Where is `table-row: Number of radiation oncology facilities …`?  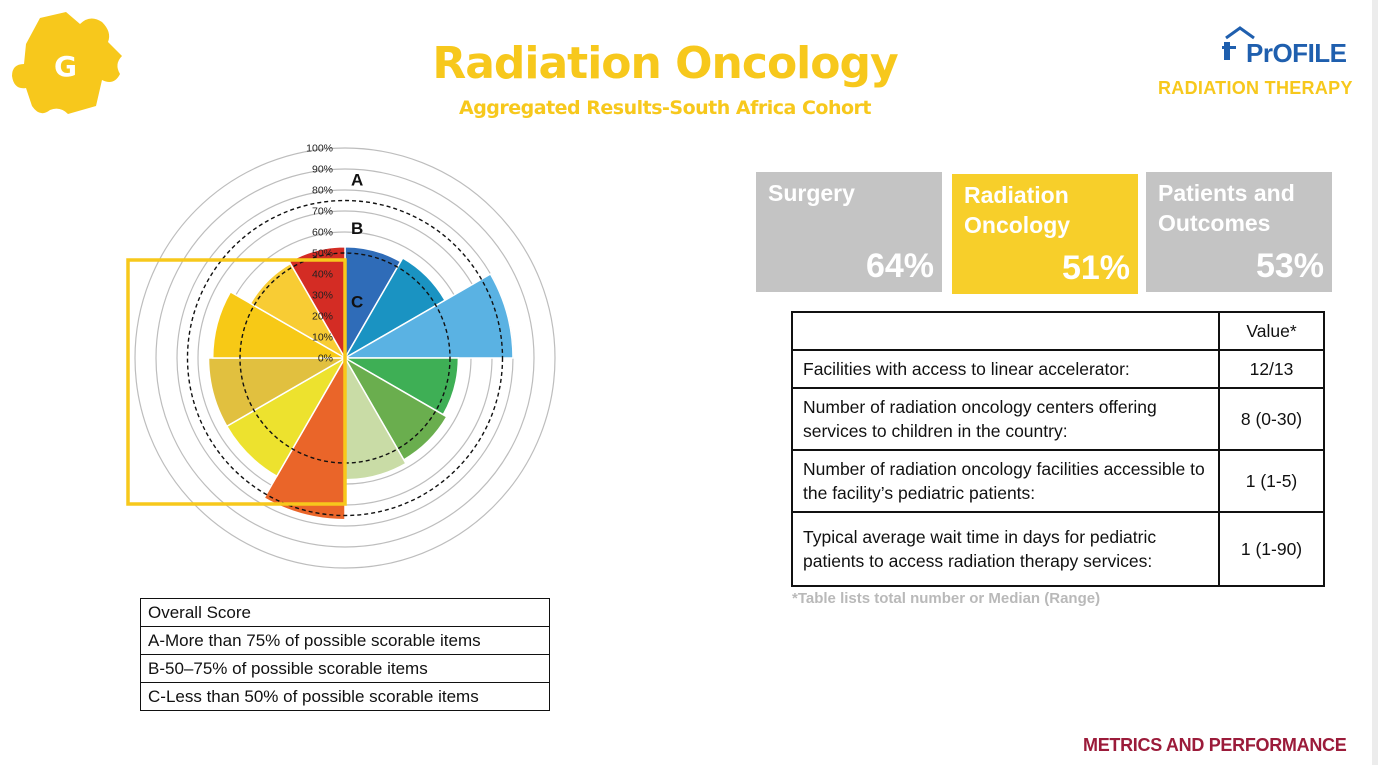
table-row: Number of radiation oncology facilities … is located at coordinates (1058, 481).